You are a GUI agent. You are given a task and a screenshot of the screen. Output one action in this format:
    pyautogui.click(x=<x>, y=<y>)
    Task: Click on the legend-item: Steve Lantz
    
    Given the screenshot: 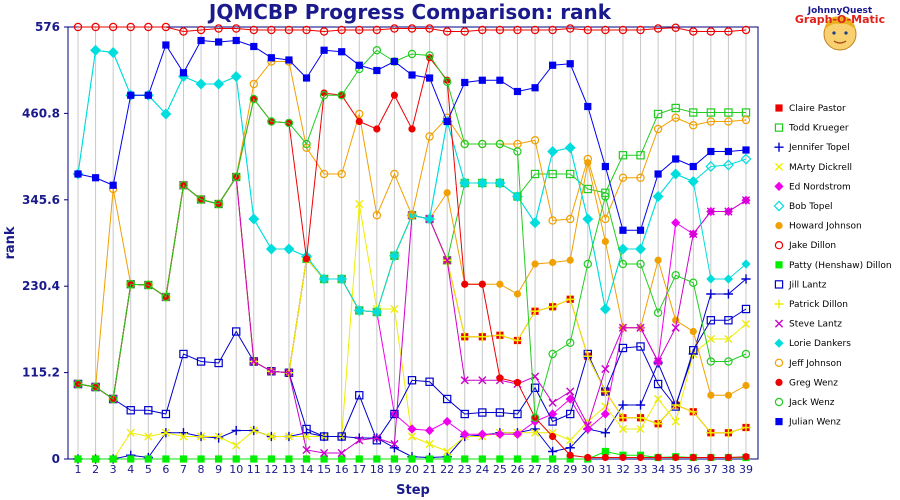 What is the action you would take?
    pyautogui.click(x=808, y=324)
    